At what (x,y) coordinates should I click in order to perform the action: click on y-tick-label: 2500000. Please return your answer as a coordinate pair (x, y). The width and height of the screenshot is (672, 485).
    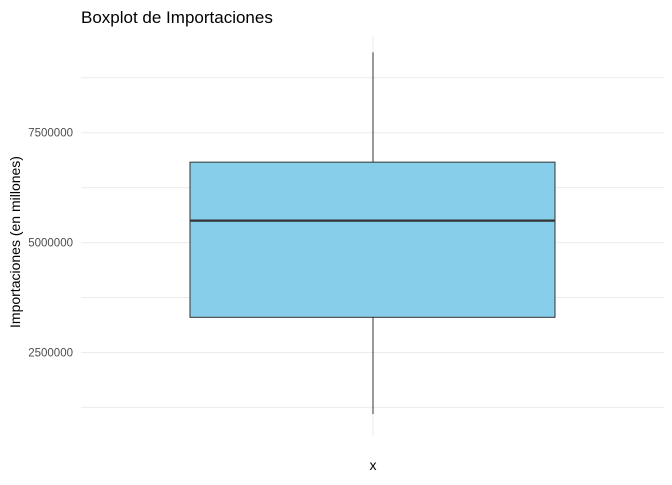
    Looking at the image, I should click on (50, 353).